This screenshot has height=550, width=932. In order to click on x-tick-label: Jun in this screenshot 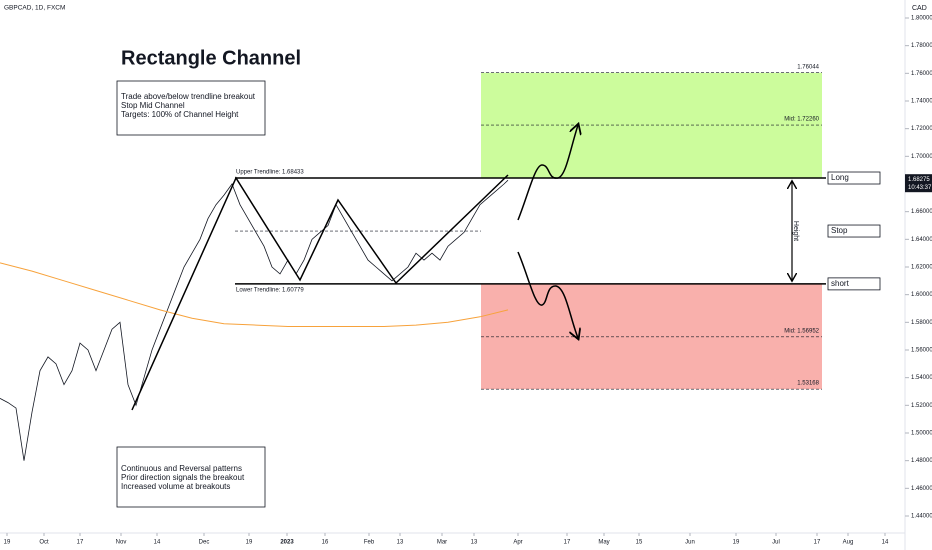, I will do `click(690, 543)`.